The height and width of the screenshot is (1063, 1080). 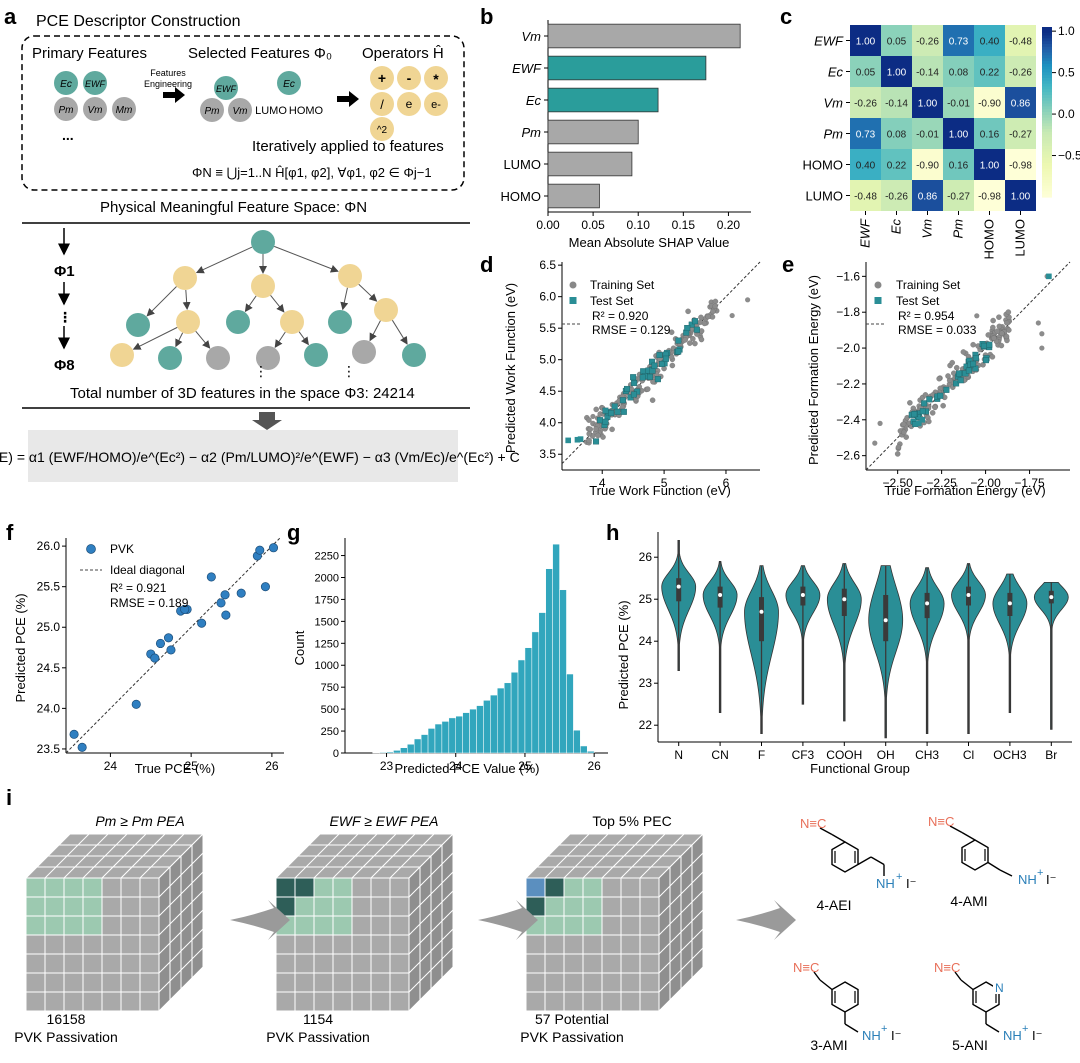 I want to click on x-tick-label-cn: CN, so click(x=719, y=755).